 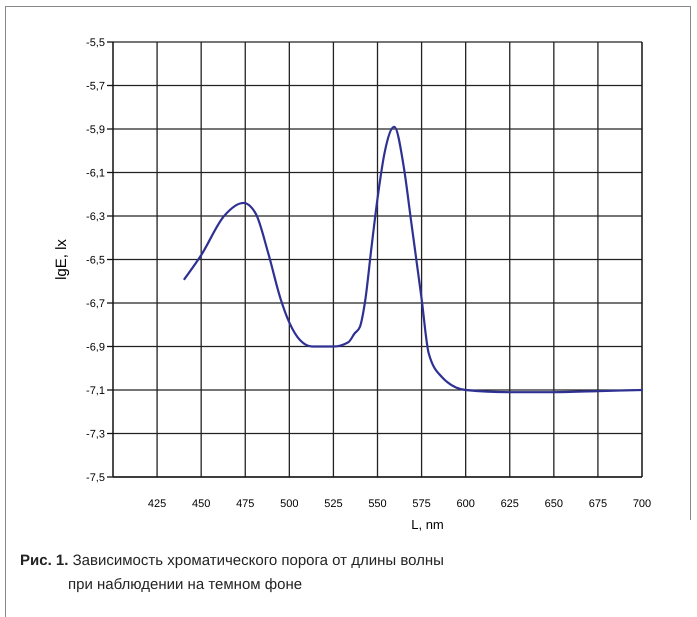 What do you see at coordinates (333, 504) in the screenshot?
I see `x-tick-label: 525` at bounding box center [333, 504].